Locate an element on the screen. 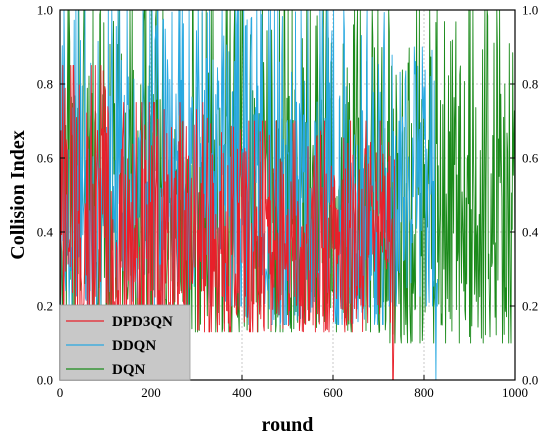 Image resolution: width=550 pixels, height=440 pixels. legend: DPD3QN DDQN DQN is located at coordinates (125, 342).